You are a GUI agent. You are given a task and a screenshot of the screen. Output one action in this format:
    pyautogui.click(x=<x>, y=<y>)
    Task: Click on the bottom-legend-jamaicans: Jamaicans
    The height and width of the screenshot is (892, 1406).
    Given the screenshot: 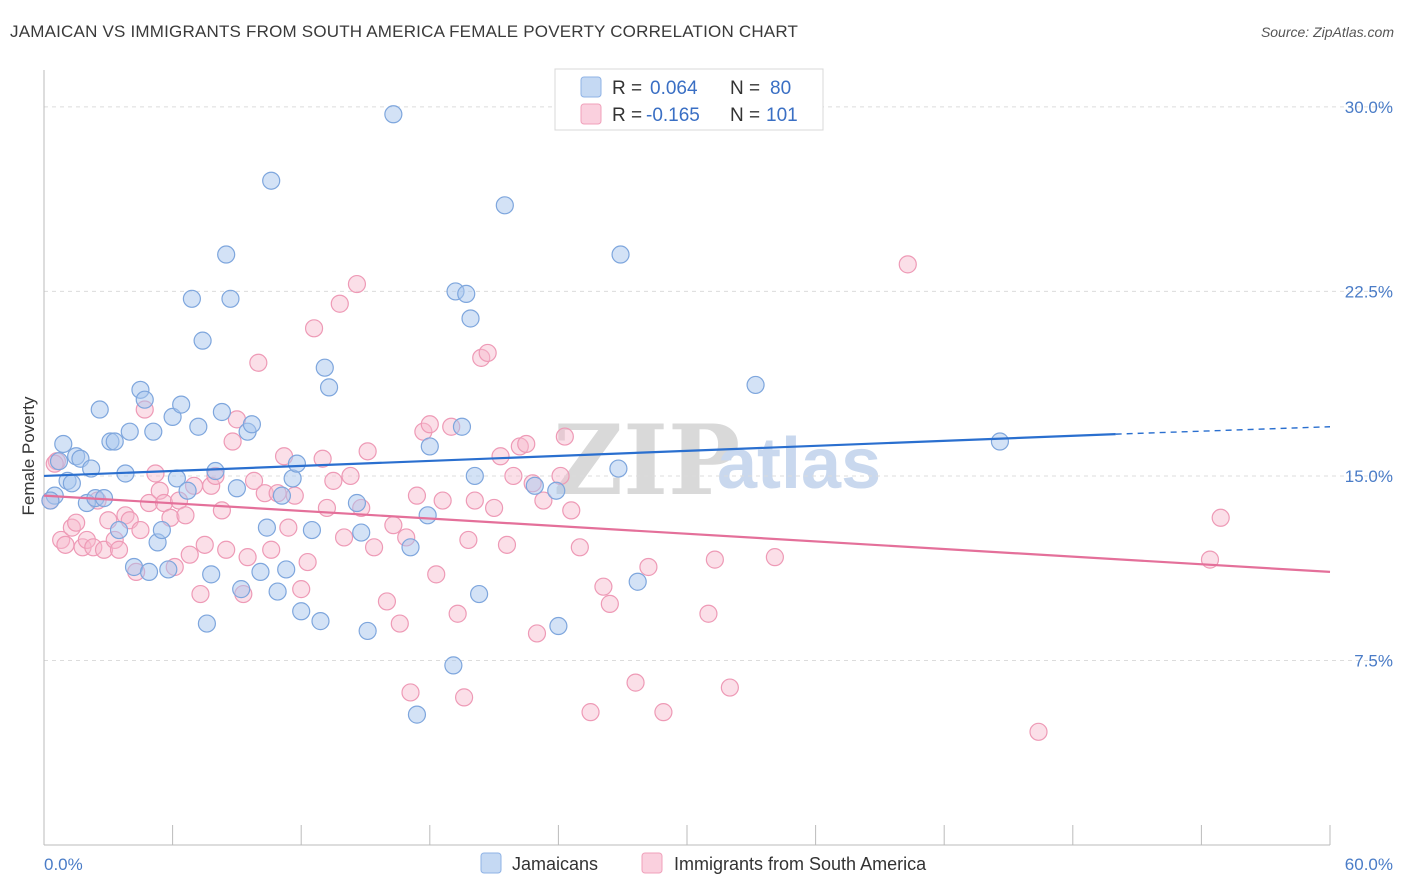 What is the action you would take?
    pyautogui.click(x=555, y=864)
    